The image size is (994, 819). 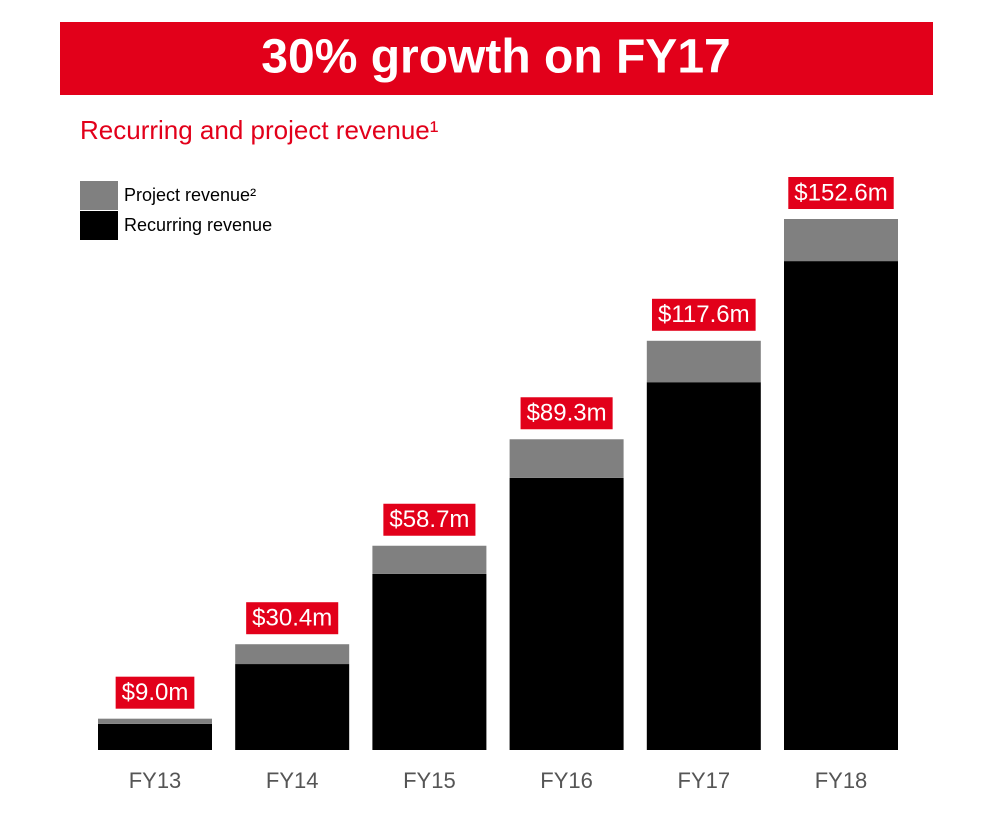 I want to click on total-label: $9.0m, so click(x=155, y=692).